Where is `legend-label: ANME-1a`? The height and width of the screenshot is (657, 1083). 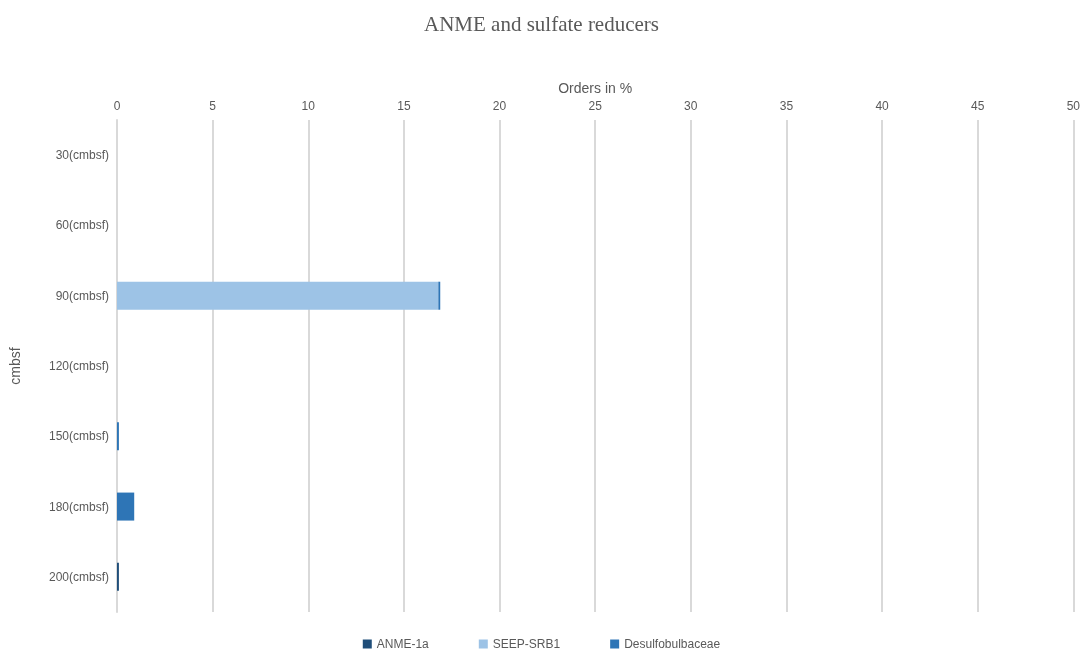 legend-label: ANME-1a is located at coordinates (403, 644).